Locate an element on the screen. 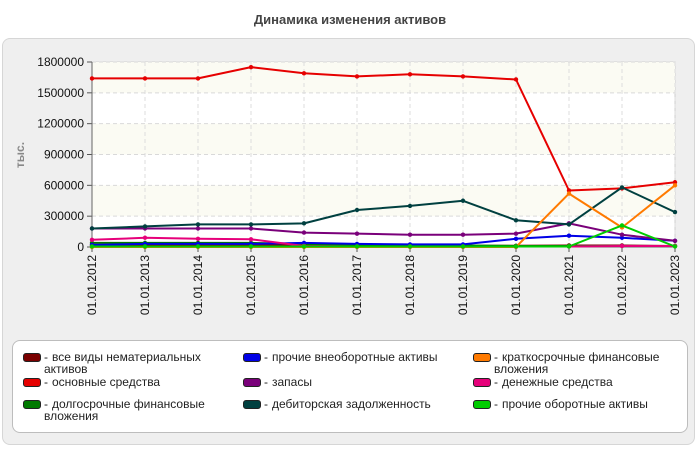 The image size is (700, 450). x-tick-label: 01.01.2022 is located at coordinates (622, 285).